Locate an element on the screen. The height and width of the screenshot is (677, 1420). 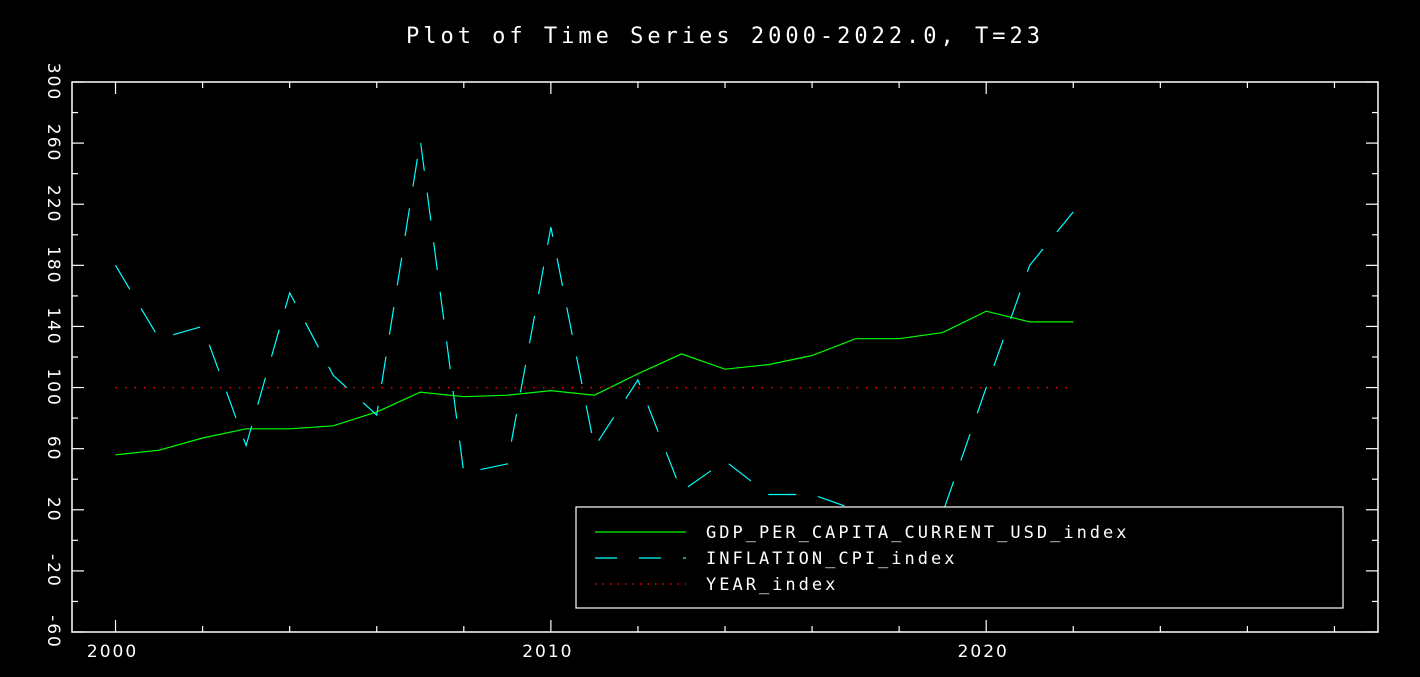
legend-box is located at coordinates (959, 557).